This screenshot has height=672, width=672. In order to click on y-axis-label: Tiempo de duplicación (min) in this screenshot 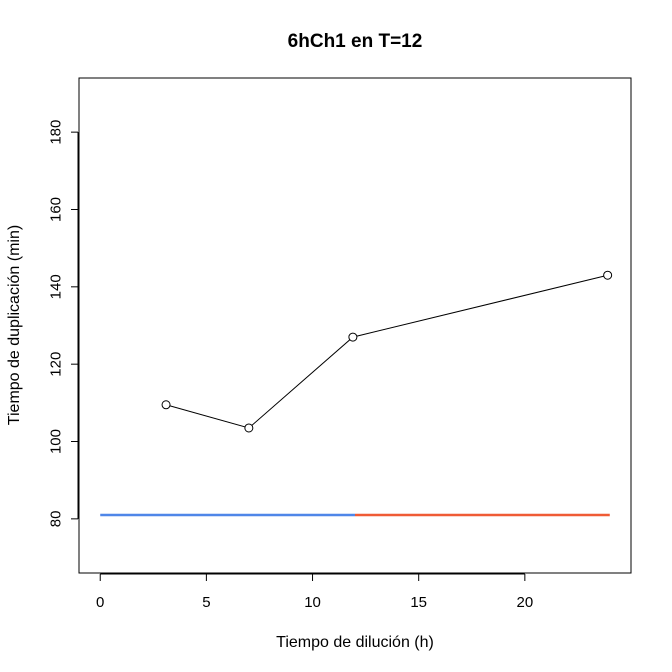, I will do `click(14, 325)`.